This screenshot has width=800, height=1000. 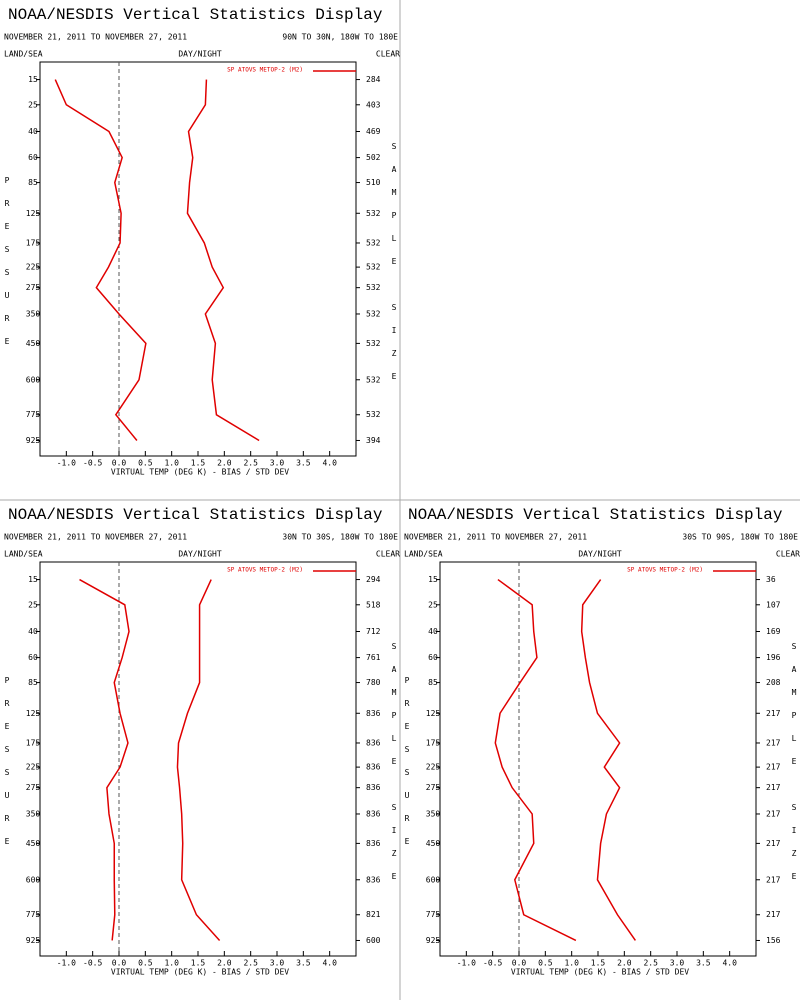 I want to click on y-axis-label: PRESSURE, so click(x=7, y=268).